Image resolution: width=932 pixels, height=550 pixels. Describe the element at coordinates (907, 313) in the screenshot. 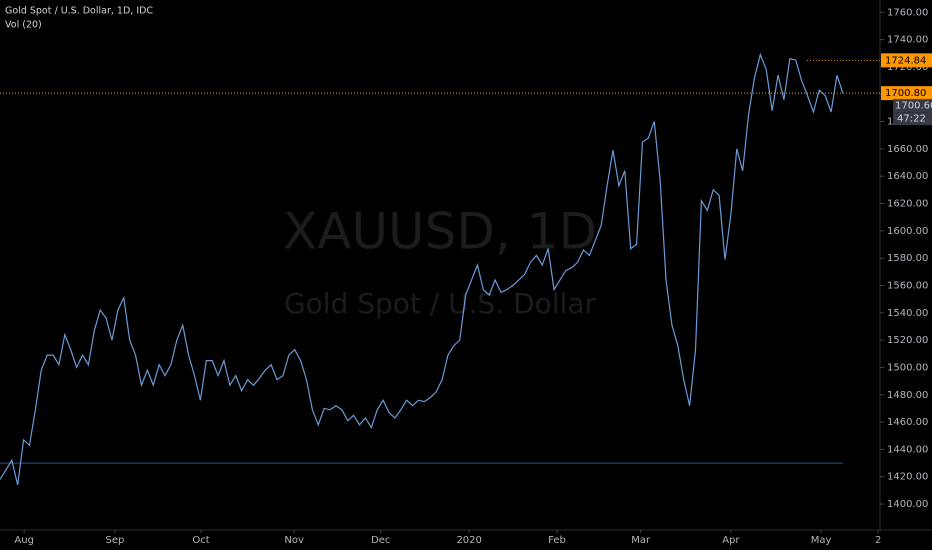

I see `y-tick-label: 1540.00` at that location.